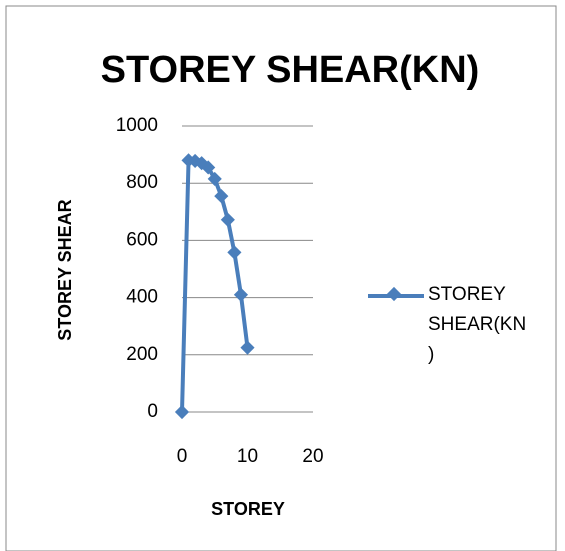 The image size is (565, 551). What do you see at coordinates (142, 297) in the screenshot?
I see `y-tick-label: 400` at bounding box center [142, 297].